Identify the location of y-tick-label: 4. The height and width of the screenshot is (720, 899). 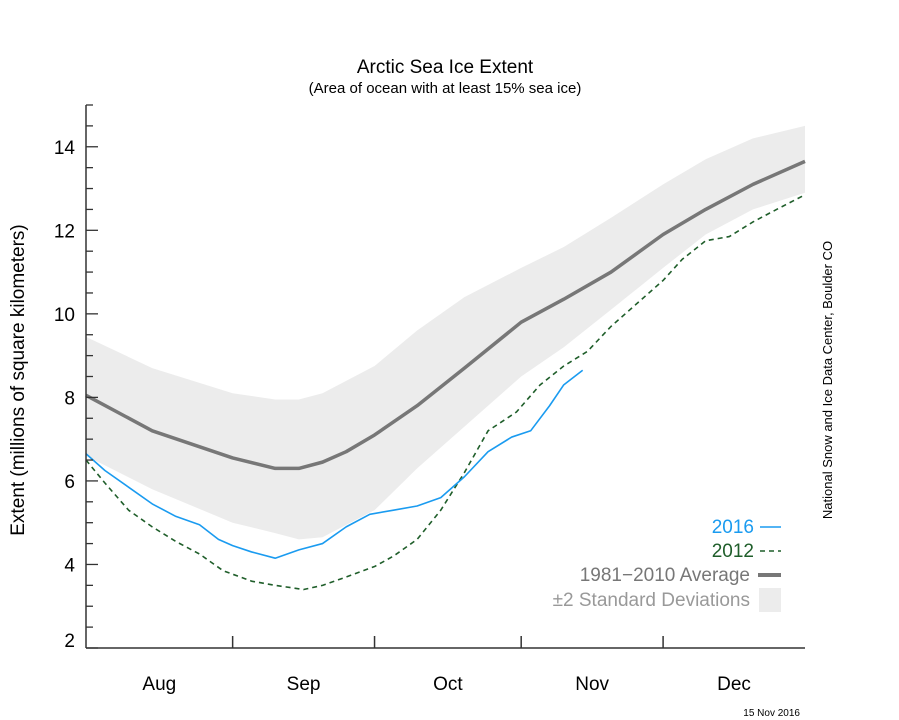
(69, 565).